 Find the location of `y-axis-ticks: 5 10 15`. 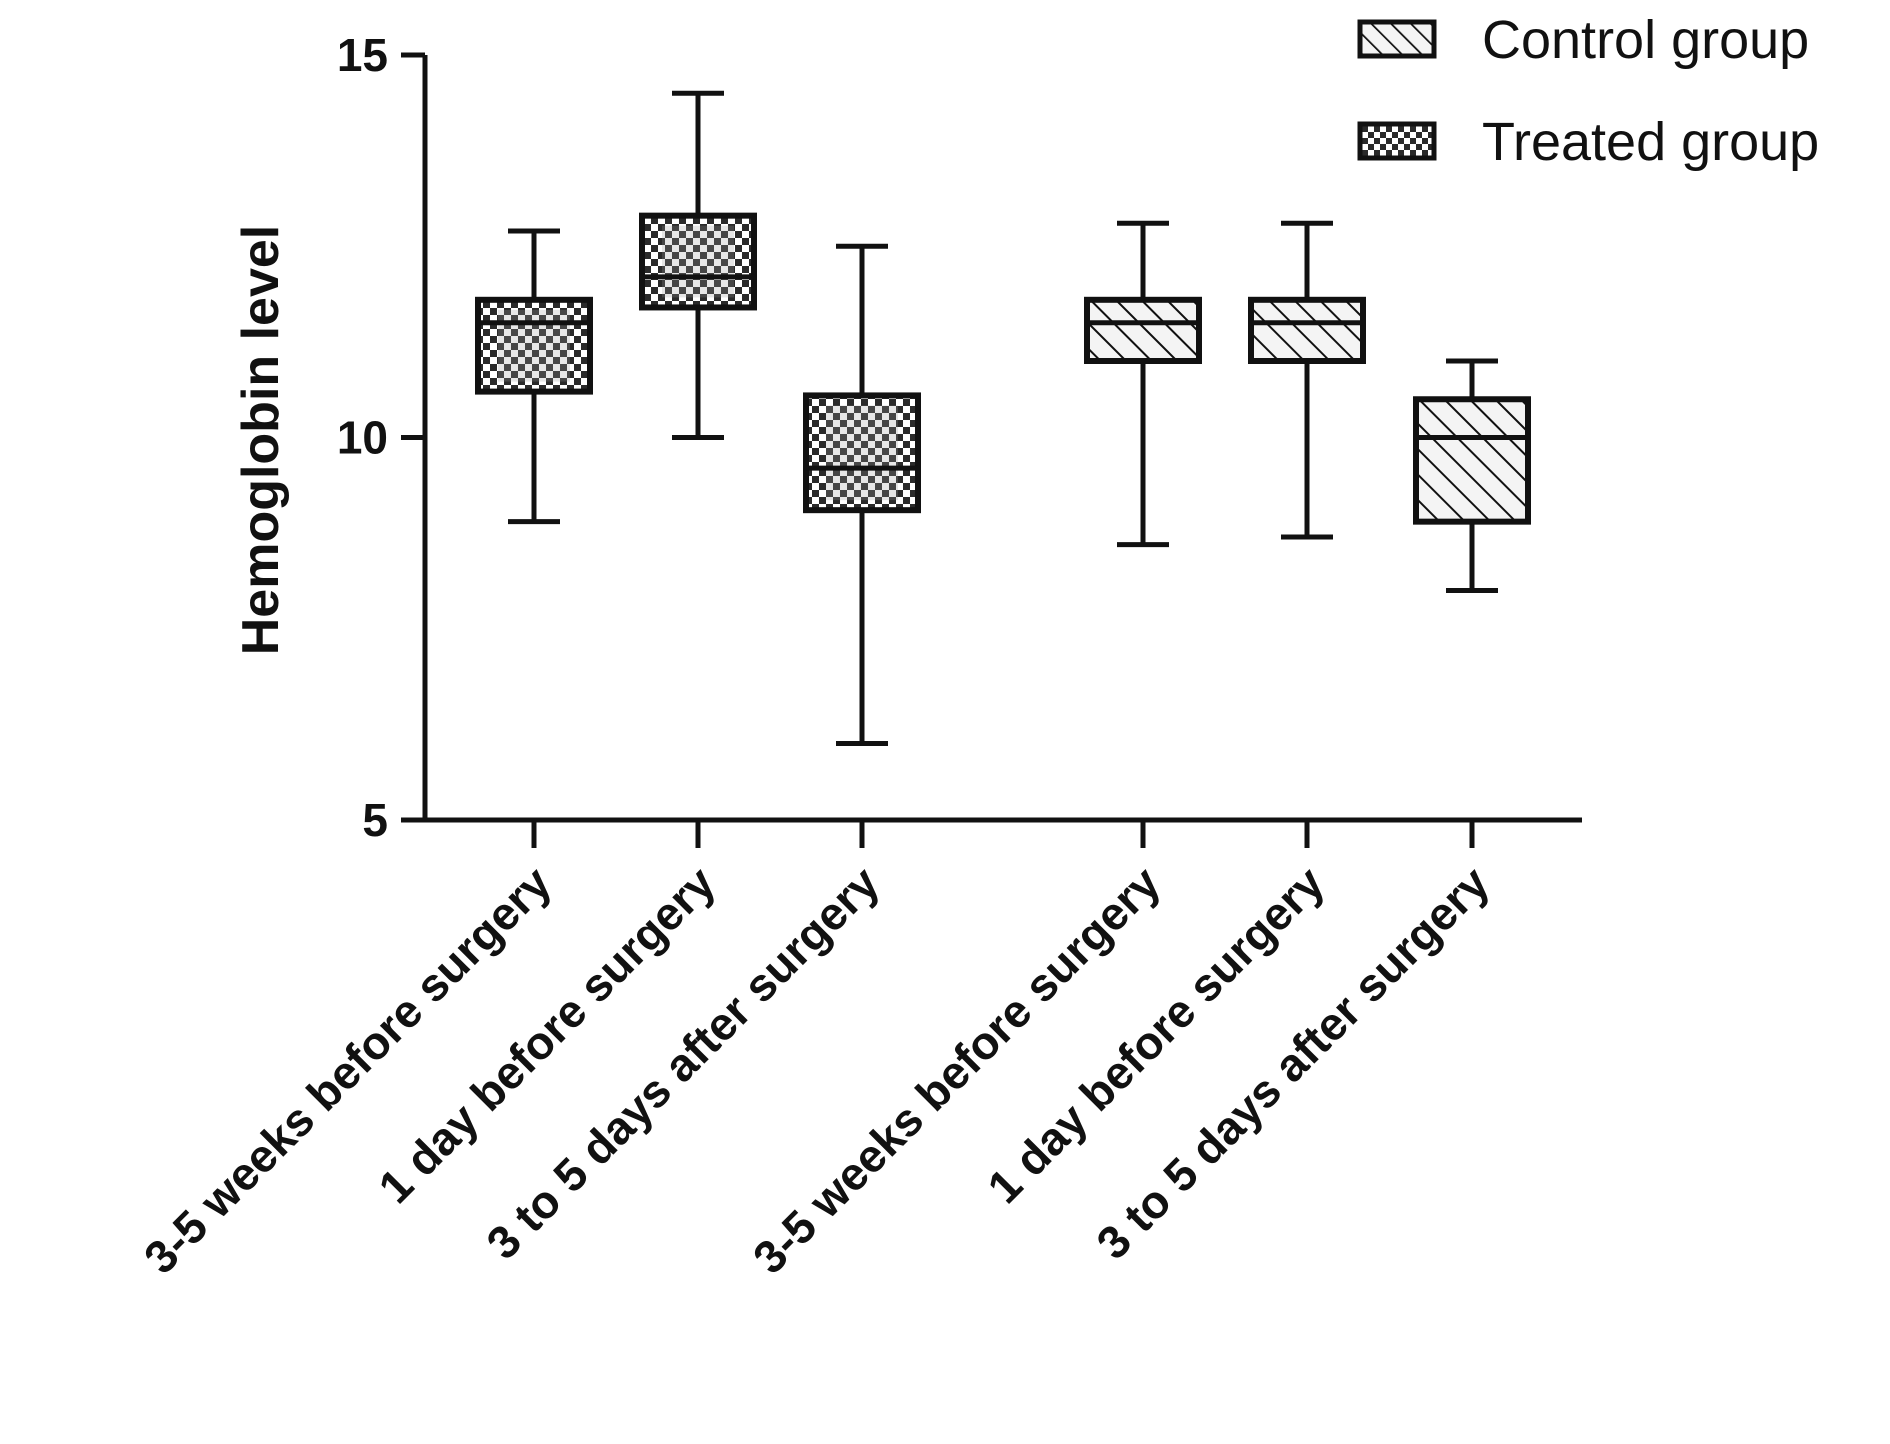

y-axis-ticks: 5 10 15 is located at coordinates (381, 437).